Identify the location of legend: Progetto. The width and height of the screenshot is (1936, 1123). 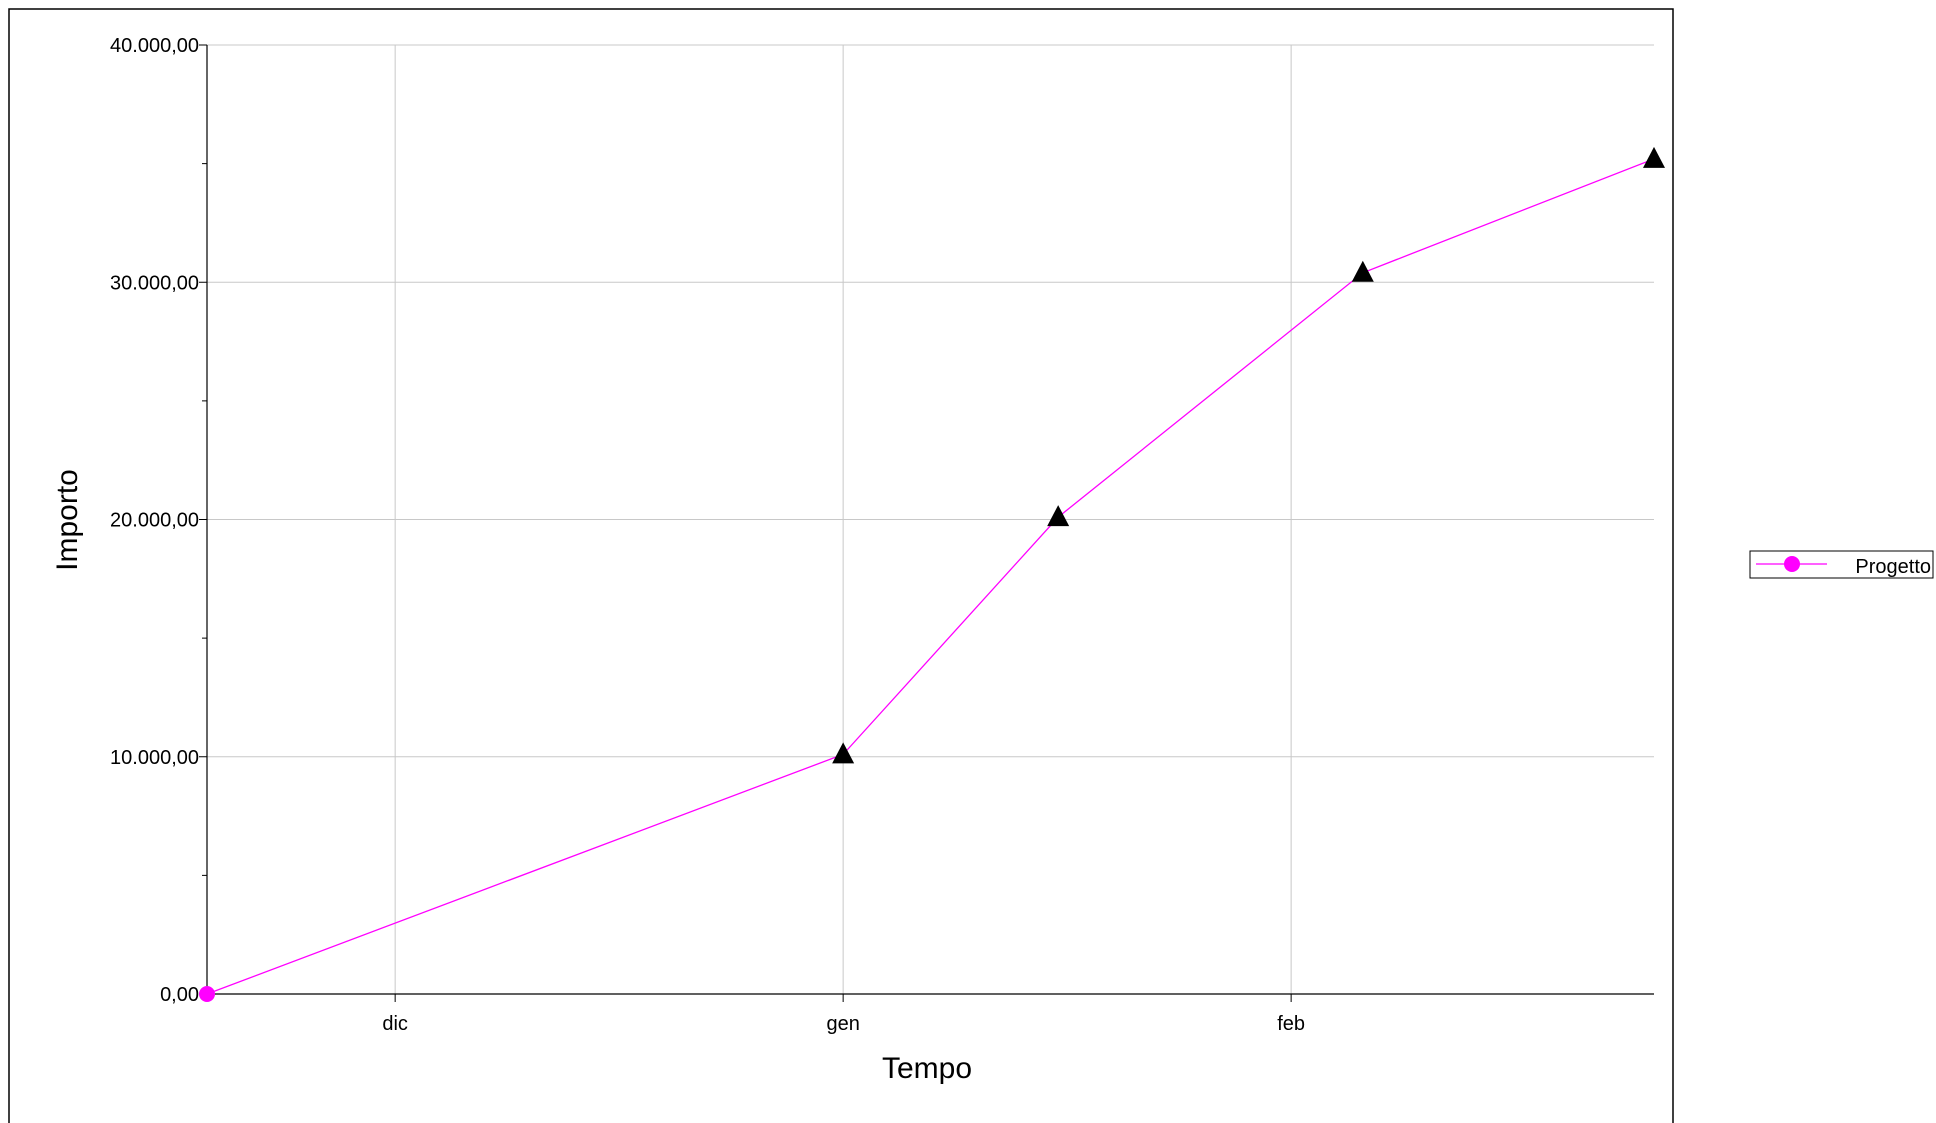
(1841, 564).